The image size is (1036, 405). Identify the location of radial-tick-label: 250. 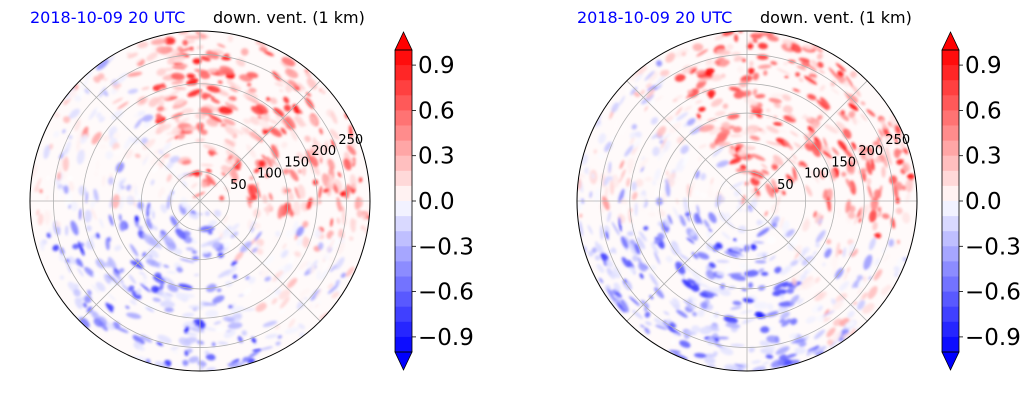
(897, 140).